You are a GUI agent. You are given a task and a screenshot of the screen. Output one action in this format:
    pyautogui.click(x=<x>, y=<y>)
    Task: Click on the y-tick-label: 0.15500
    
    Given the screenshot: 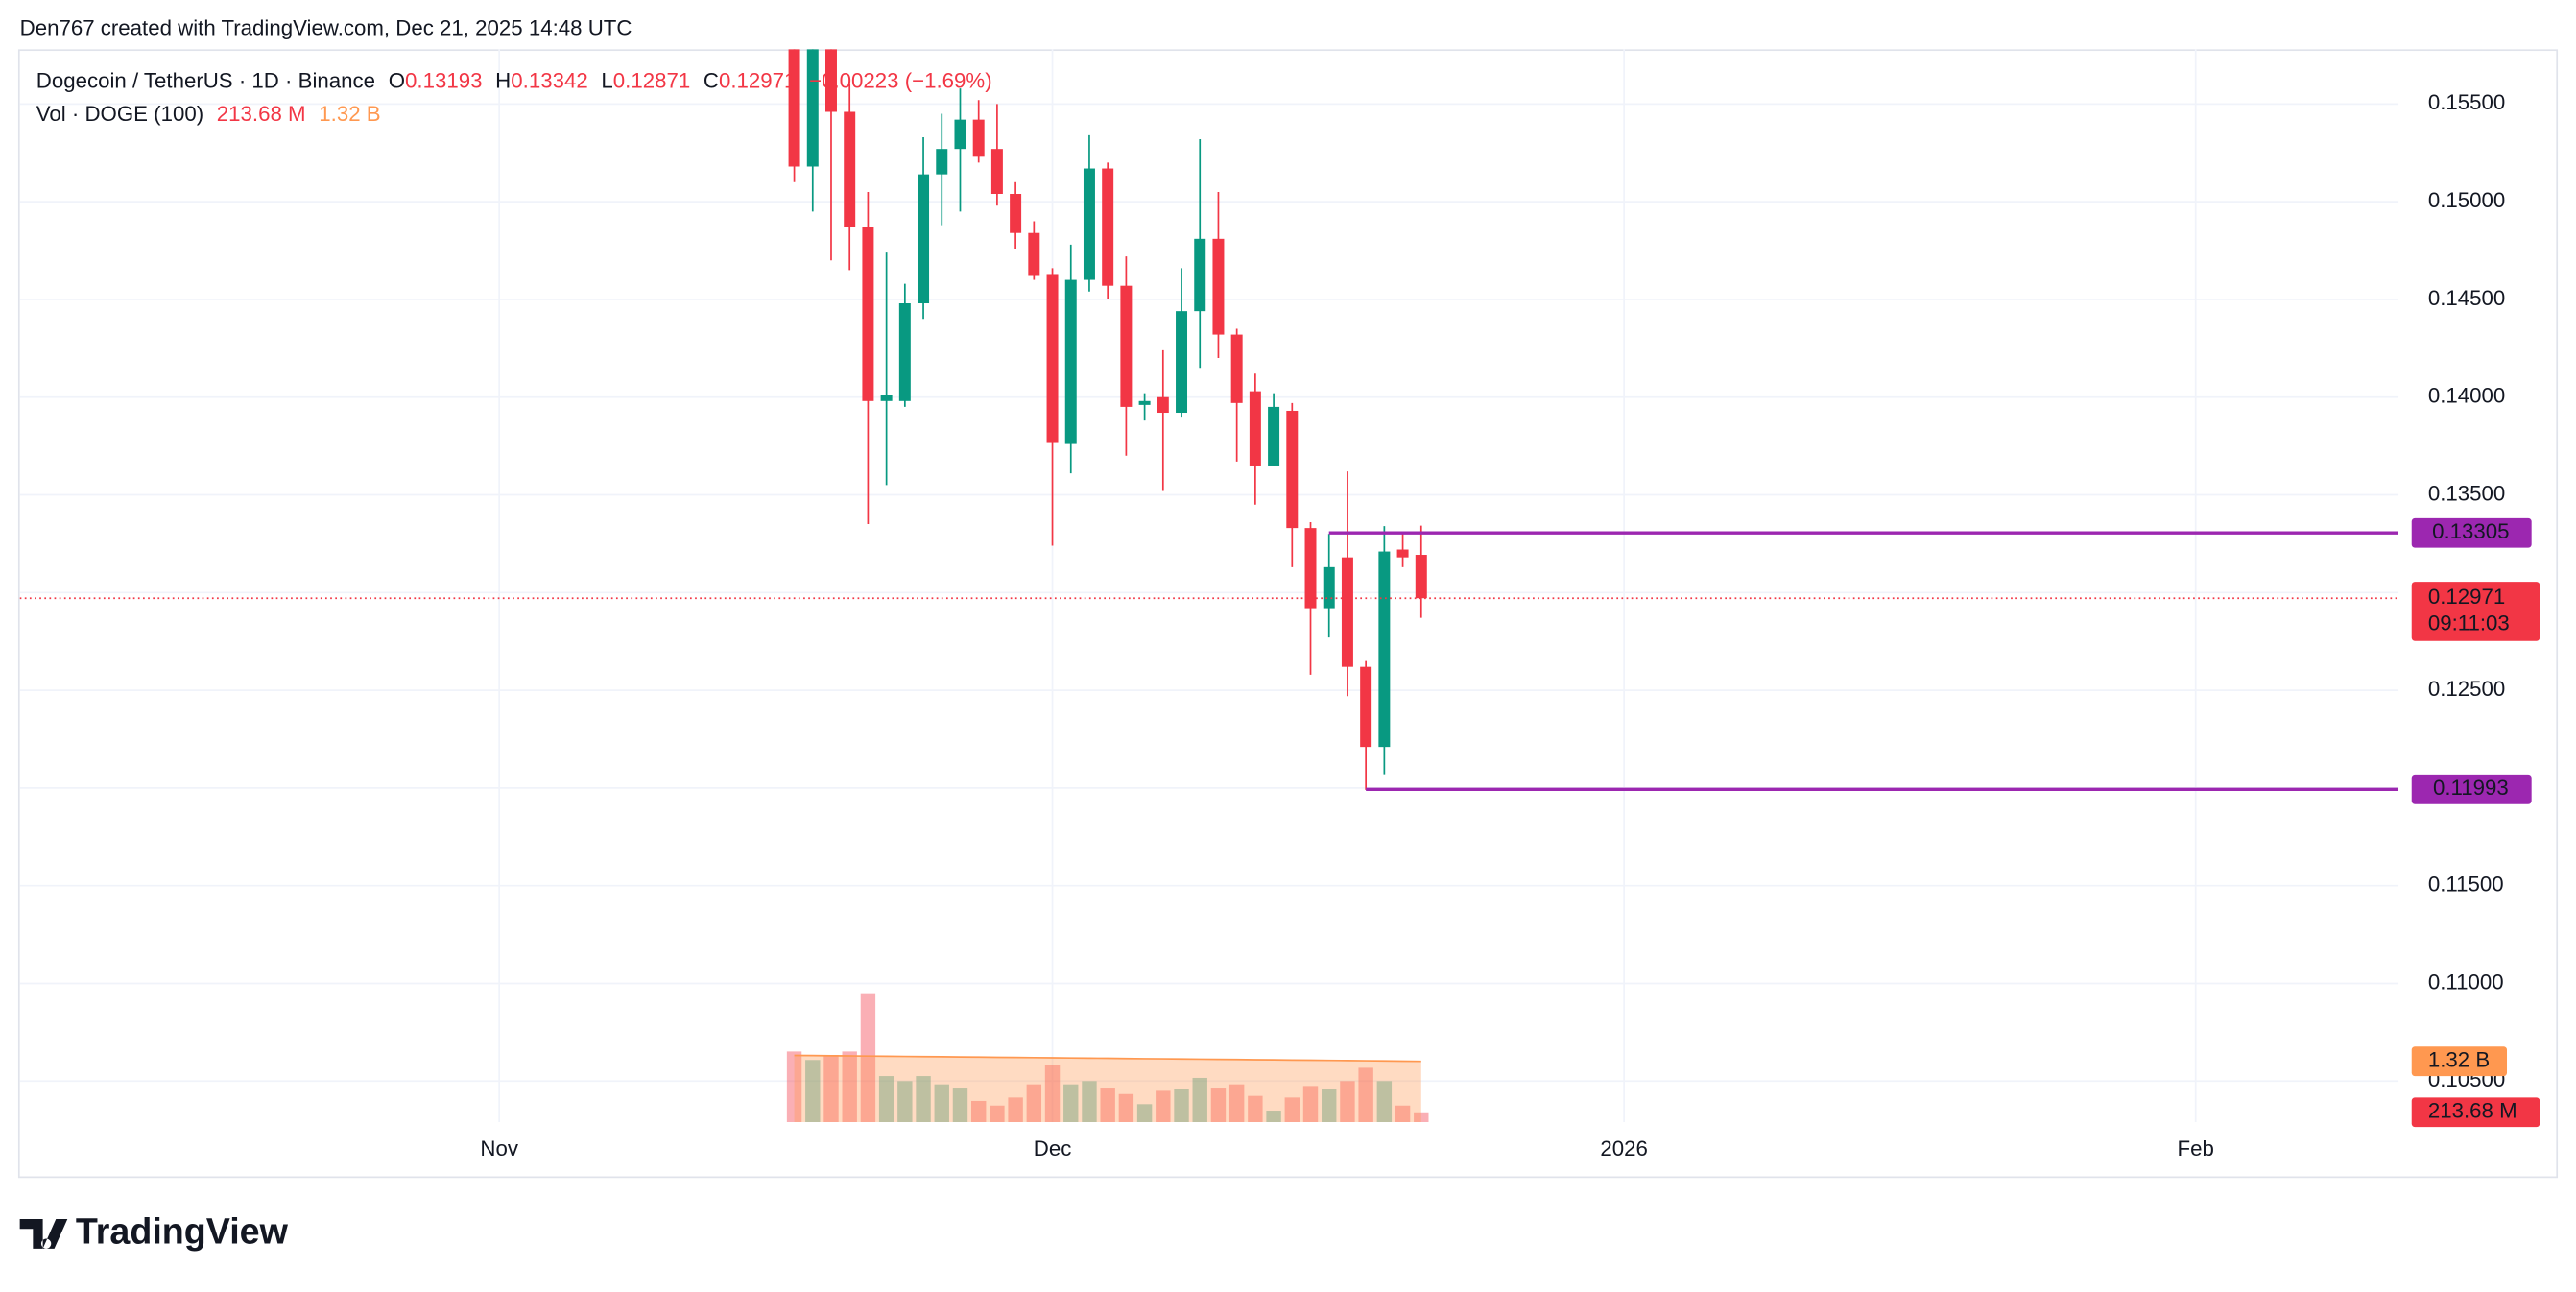 What is the action you would take?
    pyautogui.click(x=2466, y=102)
    